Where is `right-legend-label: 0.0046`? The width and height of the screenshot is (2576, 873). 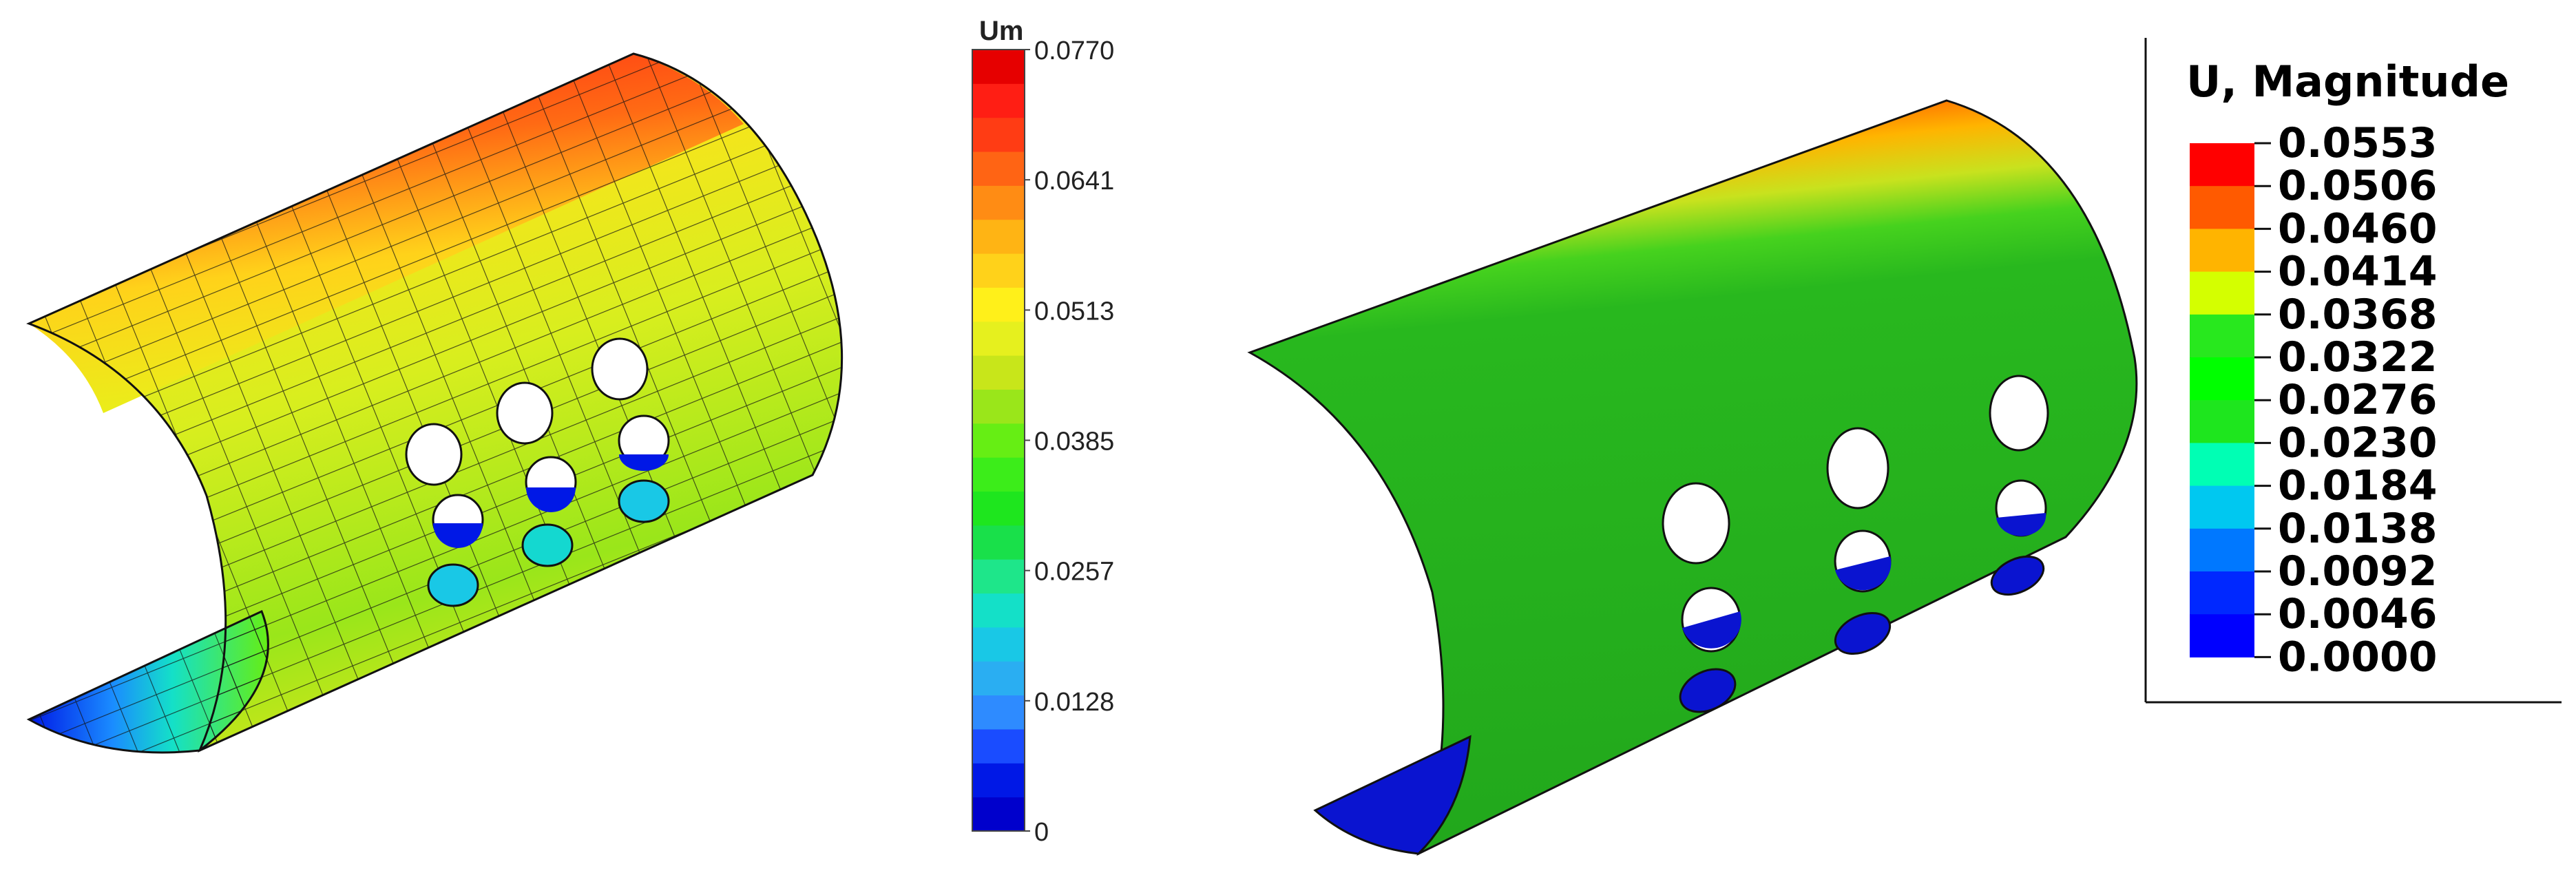 right-legend-label: 0.0046 is located at coordinates (2358, 614).